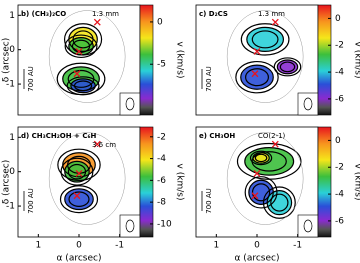 This screenshot has width=360, height=263. I want to click on colorbar-tick-label: -8, so click(161, 203).